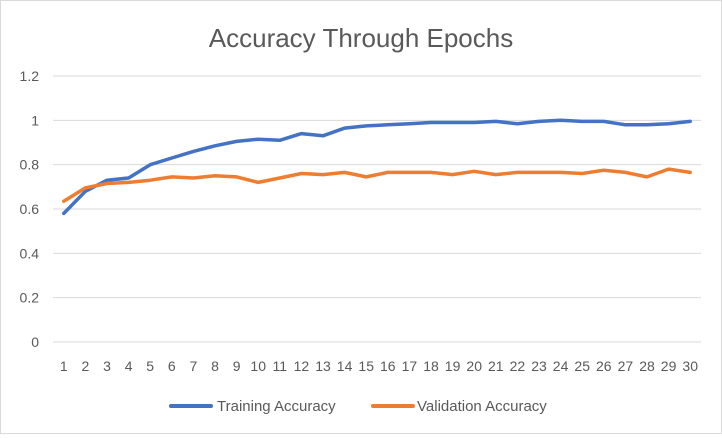 This screenshot has height=438, width=722. I want to click on x-tick-label: 14, so click(345, 366).